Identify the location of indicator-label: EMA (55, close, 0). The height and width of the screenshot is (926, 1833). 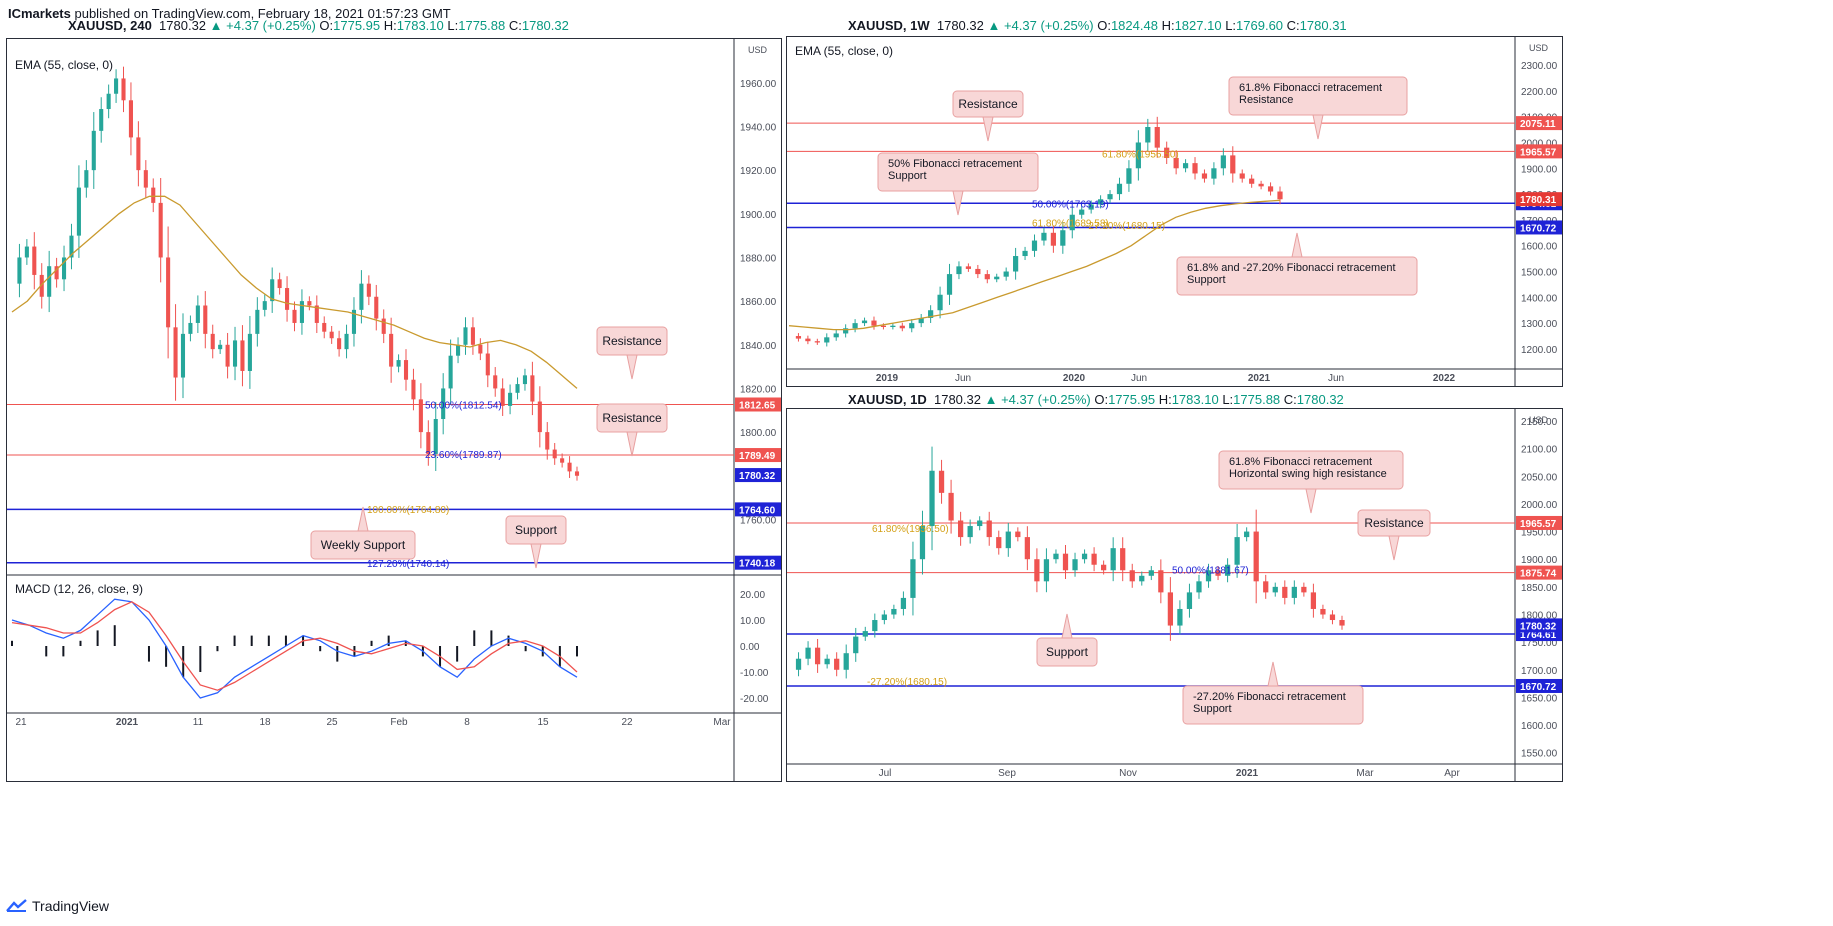
(64, 65).